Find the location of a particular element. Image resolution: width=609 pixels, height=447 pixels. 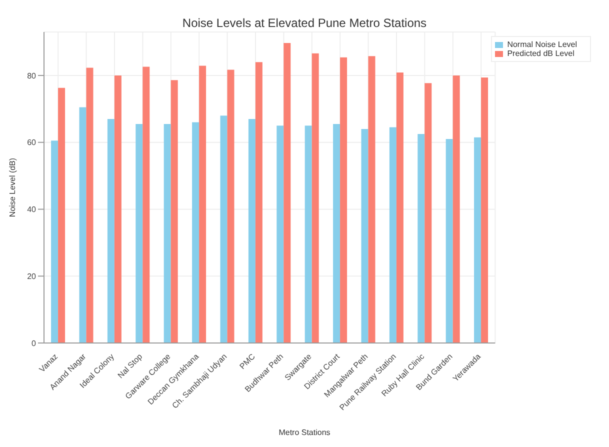

y-tick-label: 60 is located at coordinates (32, 143).